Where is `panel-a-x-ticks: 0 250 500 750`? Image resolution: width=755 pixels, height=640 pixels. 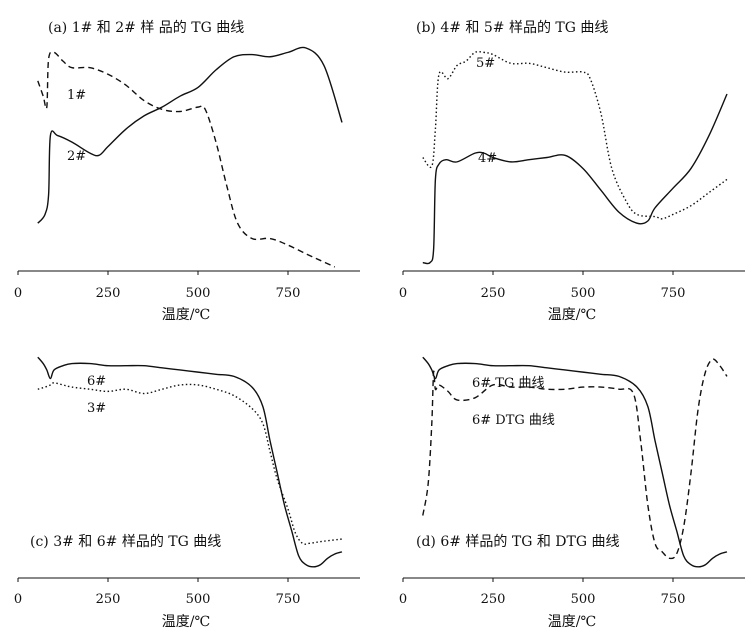
panel-a-x-ticks: 0 250 500 750 is located at coordinates (157, 286).